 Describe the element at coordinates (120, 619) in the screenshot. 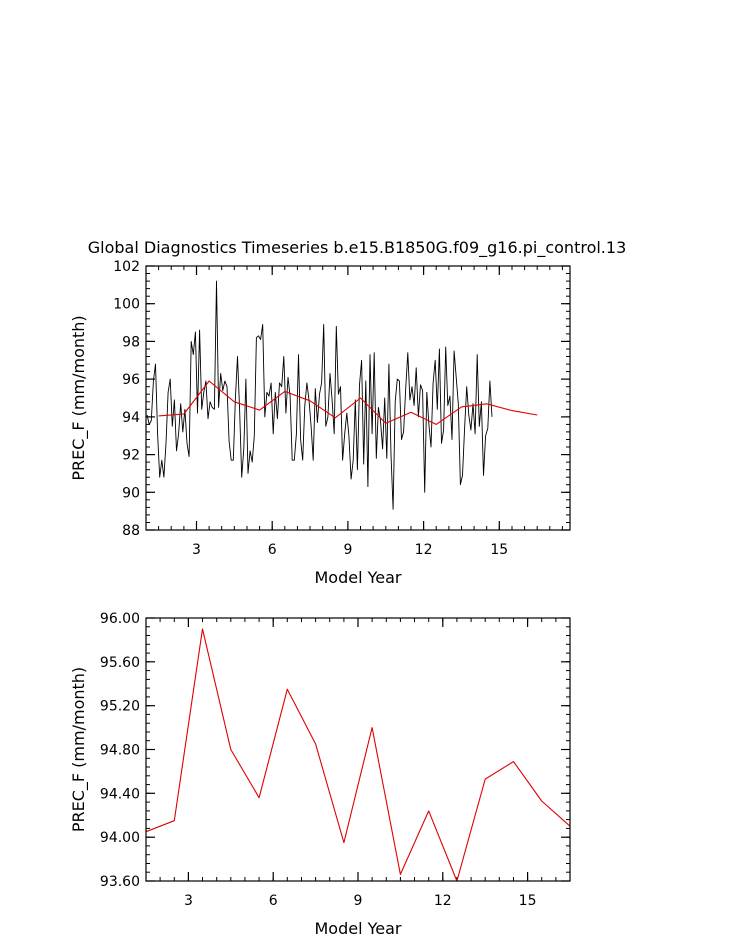

I see `y-tick-label: 96.00` at that location.